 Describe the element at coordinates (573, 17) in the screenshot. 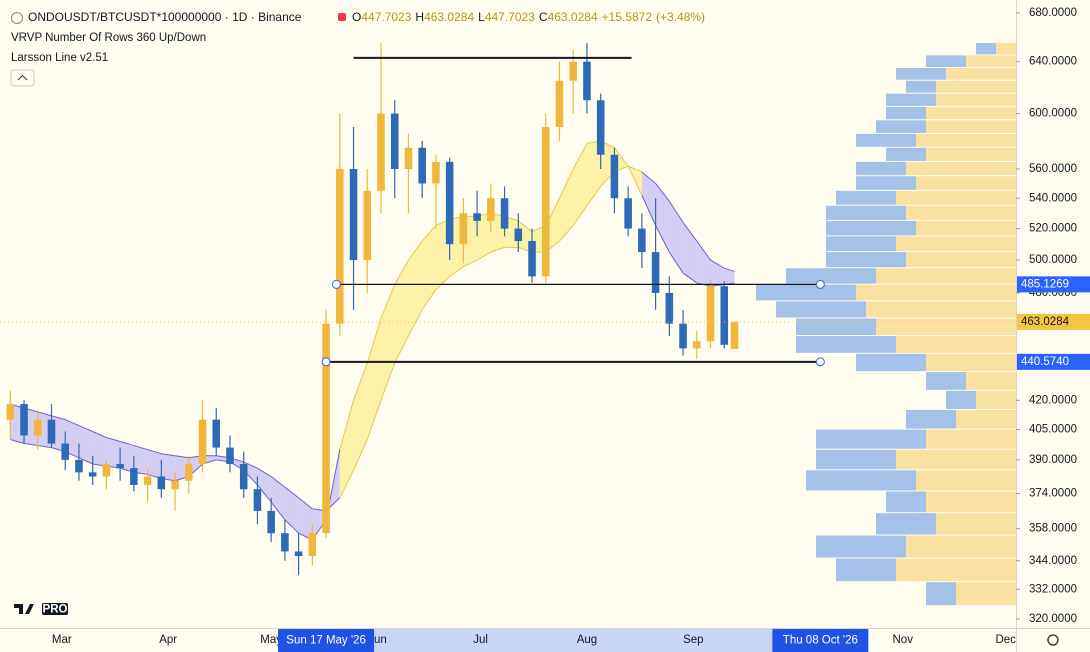

I see `c-value: 463.0284` at that location.